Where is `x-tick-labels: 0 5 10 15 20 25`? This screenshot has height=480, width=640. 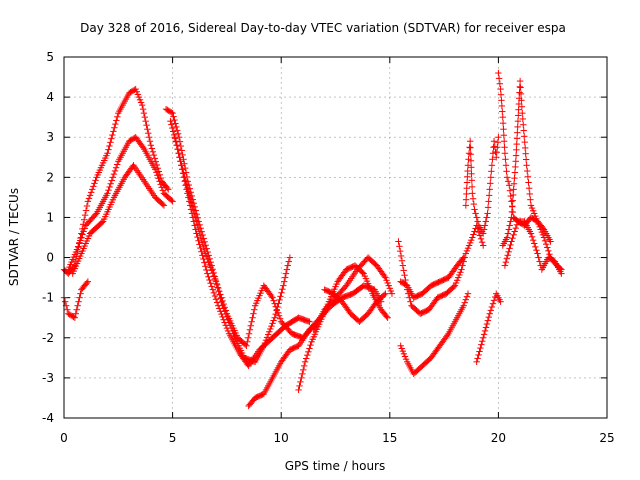
x-tick-labels: 0 5 10 15 20 25 is located at coordinates (337, 438).